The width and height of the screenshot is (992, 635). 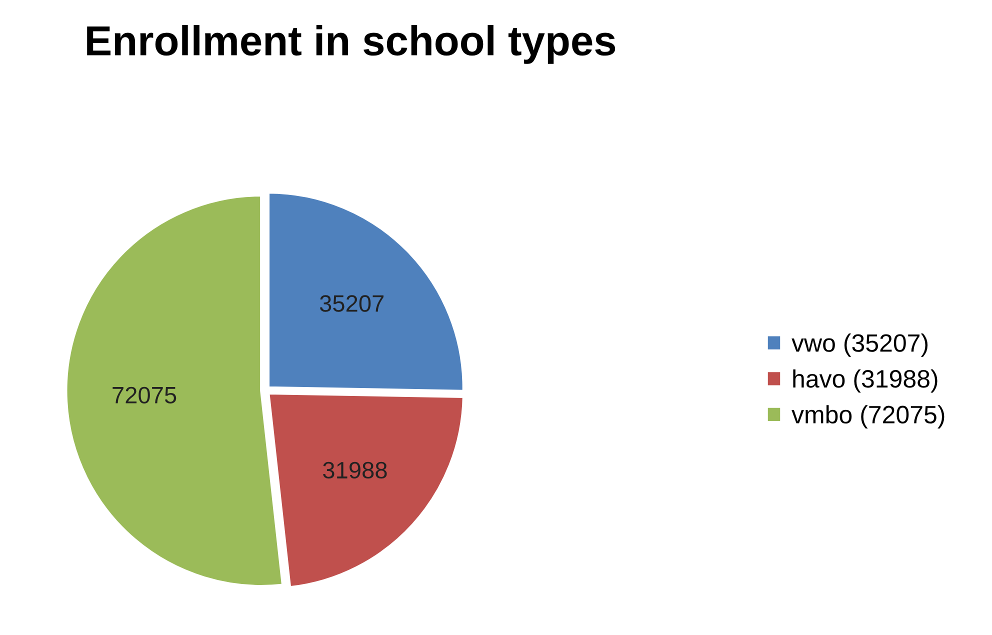 I want to click on legend-label: havo (31988), so click(x=865, y=381).